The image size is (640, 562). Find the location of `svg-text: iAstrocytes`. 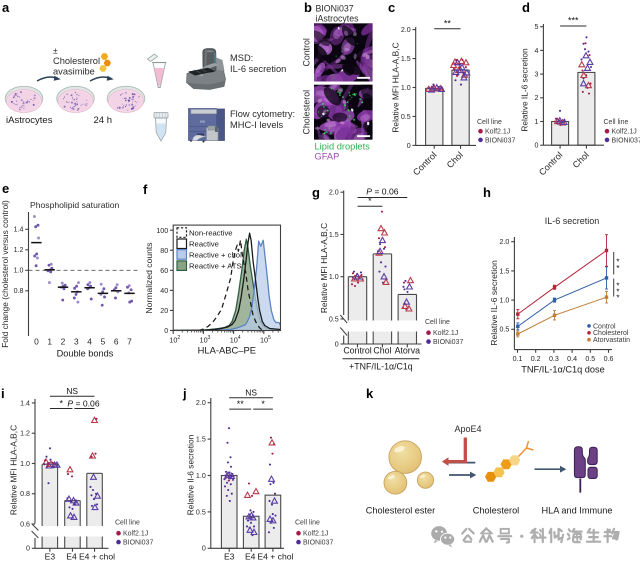

svg-text: iAstrocytes is located at coordinates (29, 120).